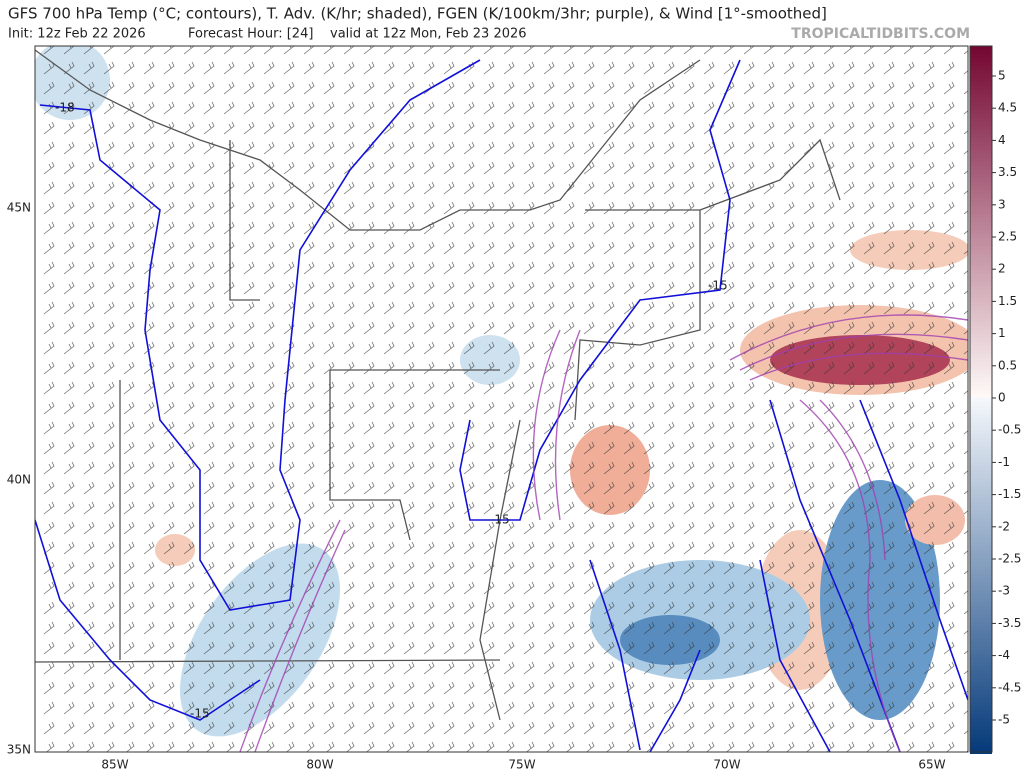 The width and height of the screenshot is (1024, 776). I want to click on colorbar-label: -5, so click(1004, 720).